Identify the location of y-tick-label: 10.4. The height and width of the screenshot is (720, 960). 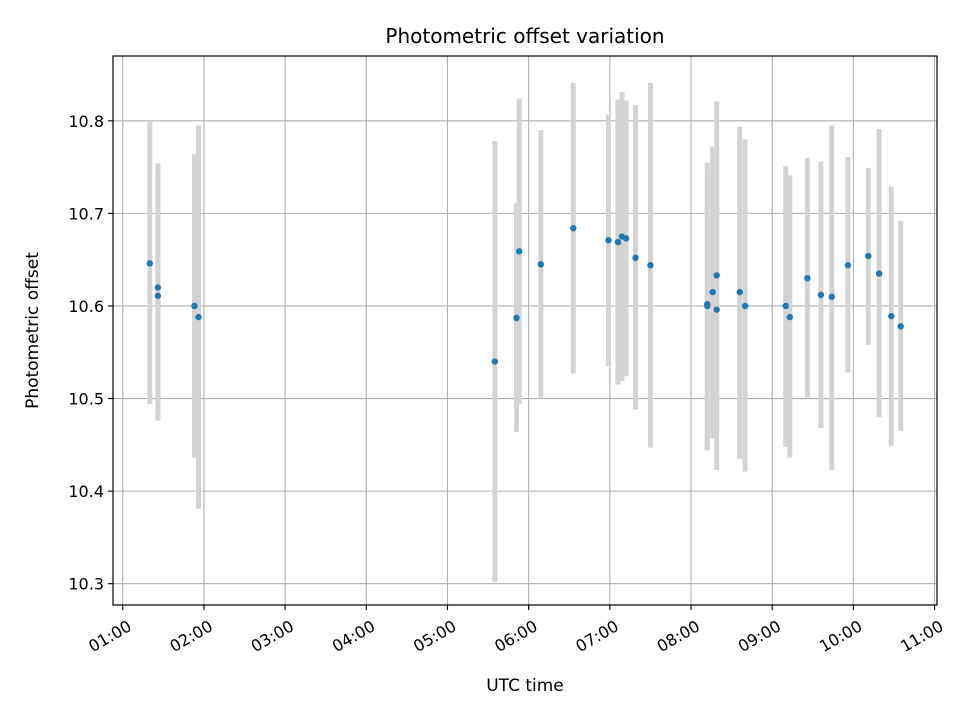
(86, 491).